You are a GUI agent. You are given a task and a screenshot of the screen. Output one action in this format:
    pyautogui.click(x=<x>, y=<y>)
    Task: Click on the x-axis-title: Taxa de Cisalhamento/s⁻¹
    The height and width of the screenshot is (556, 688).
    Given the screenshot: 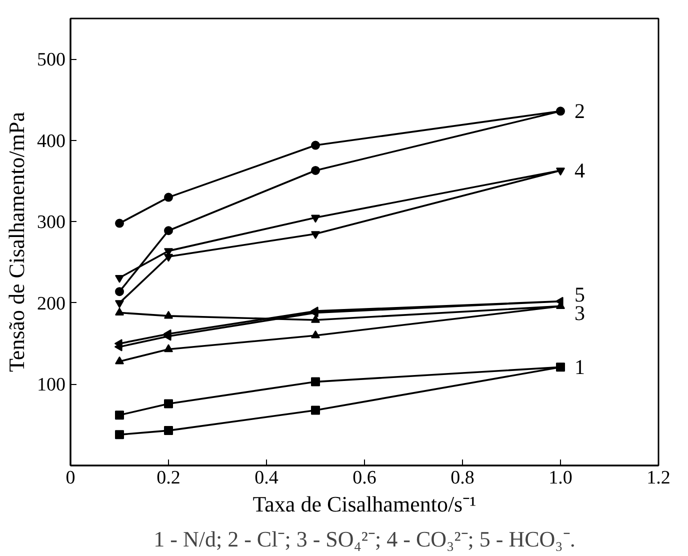 What is the action you would take?
    pyautogui.click(x=364, y=504)
    